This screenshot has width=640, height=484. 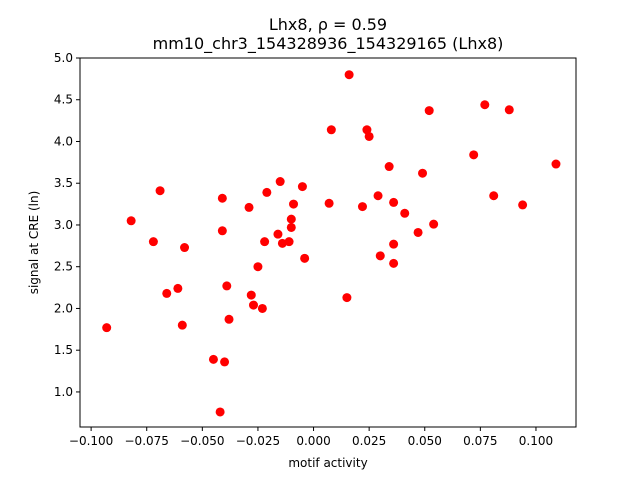 I want to click on x-tick-label: −0.075, so click(x=147, y=441).